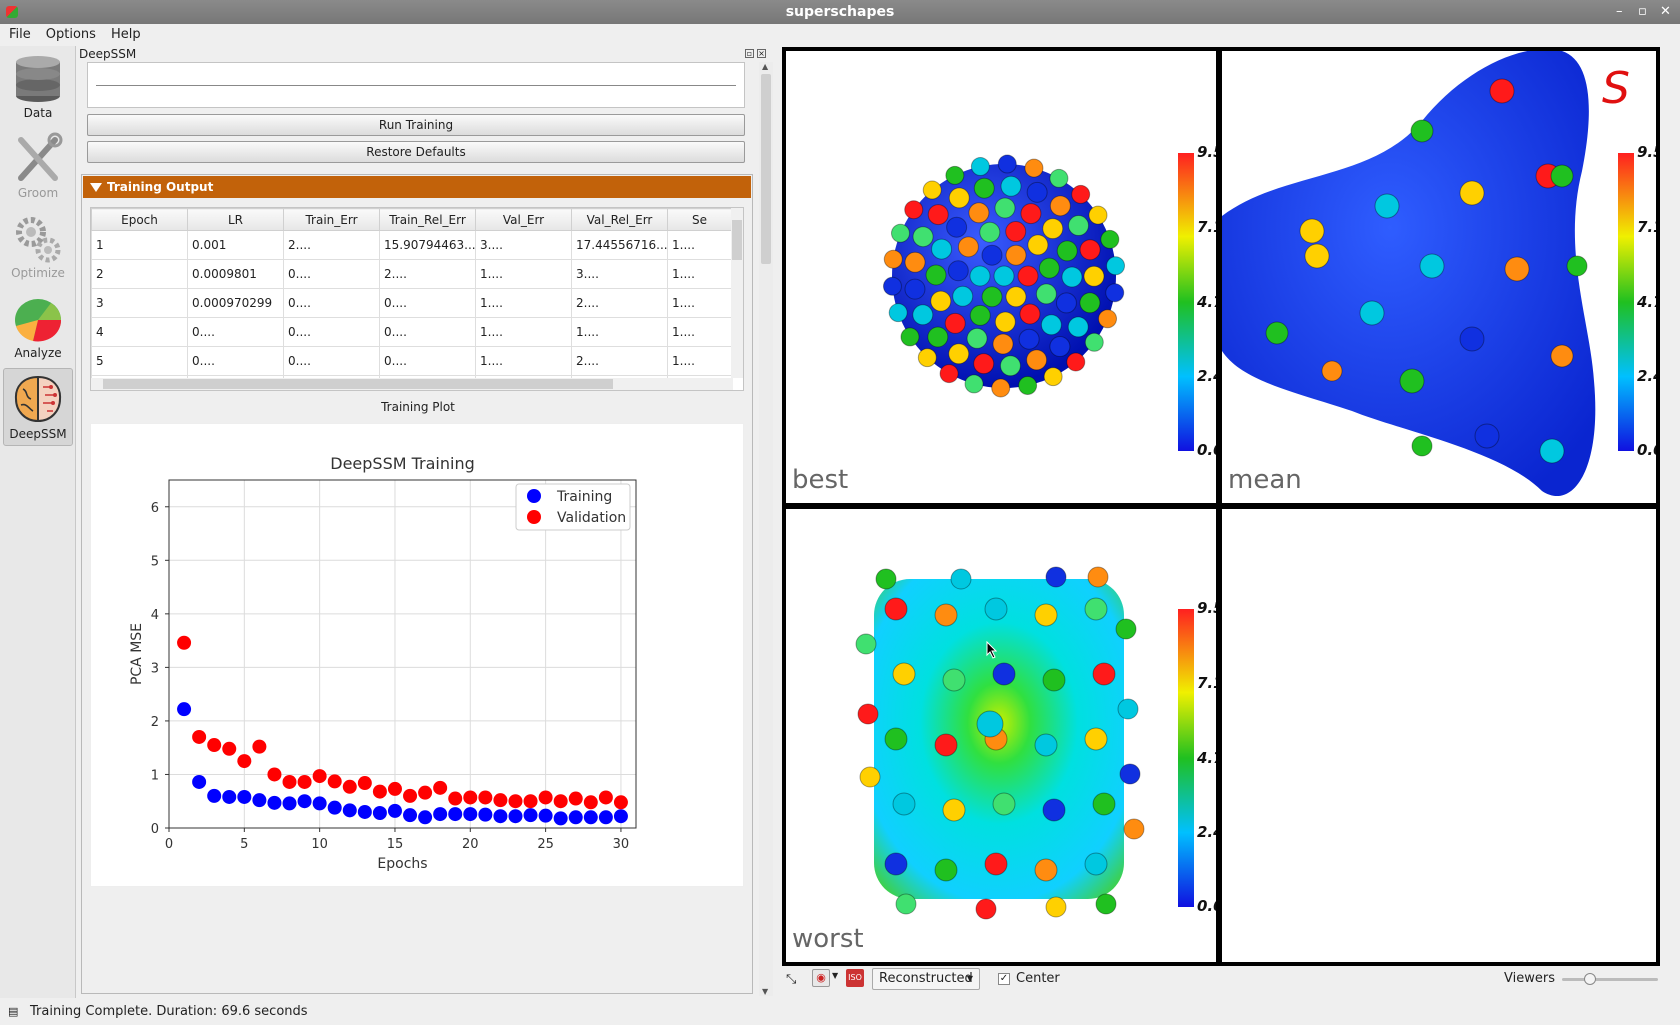 This screenshot has width=1680, height=1025. What do you see at coordinates (765, 66) in the screenshot?
I see `scroll-up-icon: ▲` at bounding box center [765, 66].